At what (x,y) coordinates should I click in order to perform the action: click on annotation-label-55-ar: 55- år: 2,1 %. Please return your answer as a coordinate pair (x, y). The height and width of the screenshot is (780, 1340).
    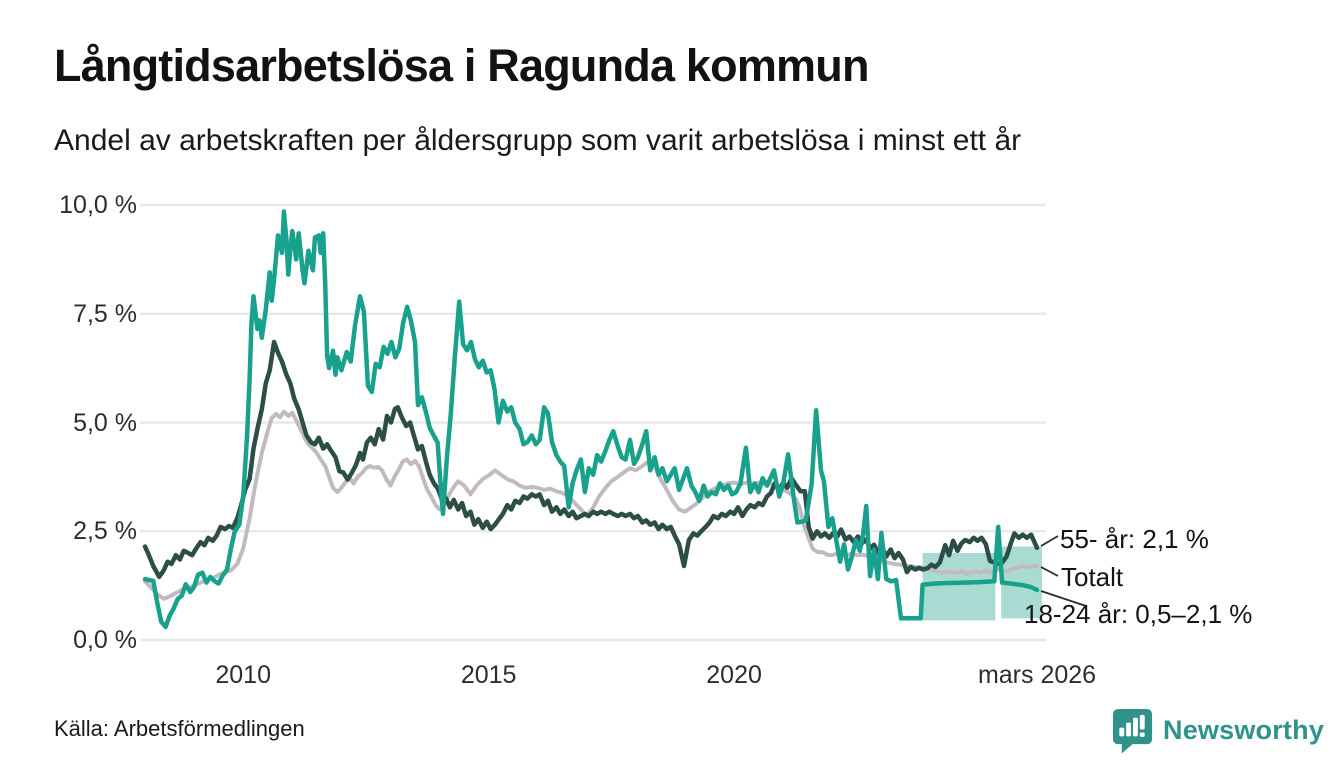
    Looking at the image, I should click on (1134, 539).